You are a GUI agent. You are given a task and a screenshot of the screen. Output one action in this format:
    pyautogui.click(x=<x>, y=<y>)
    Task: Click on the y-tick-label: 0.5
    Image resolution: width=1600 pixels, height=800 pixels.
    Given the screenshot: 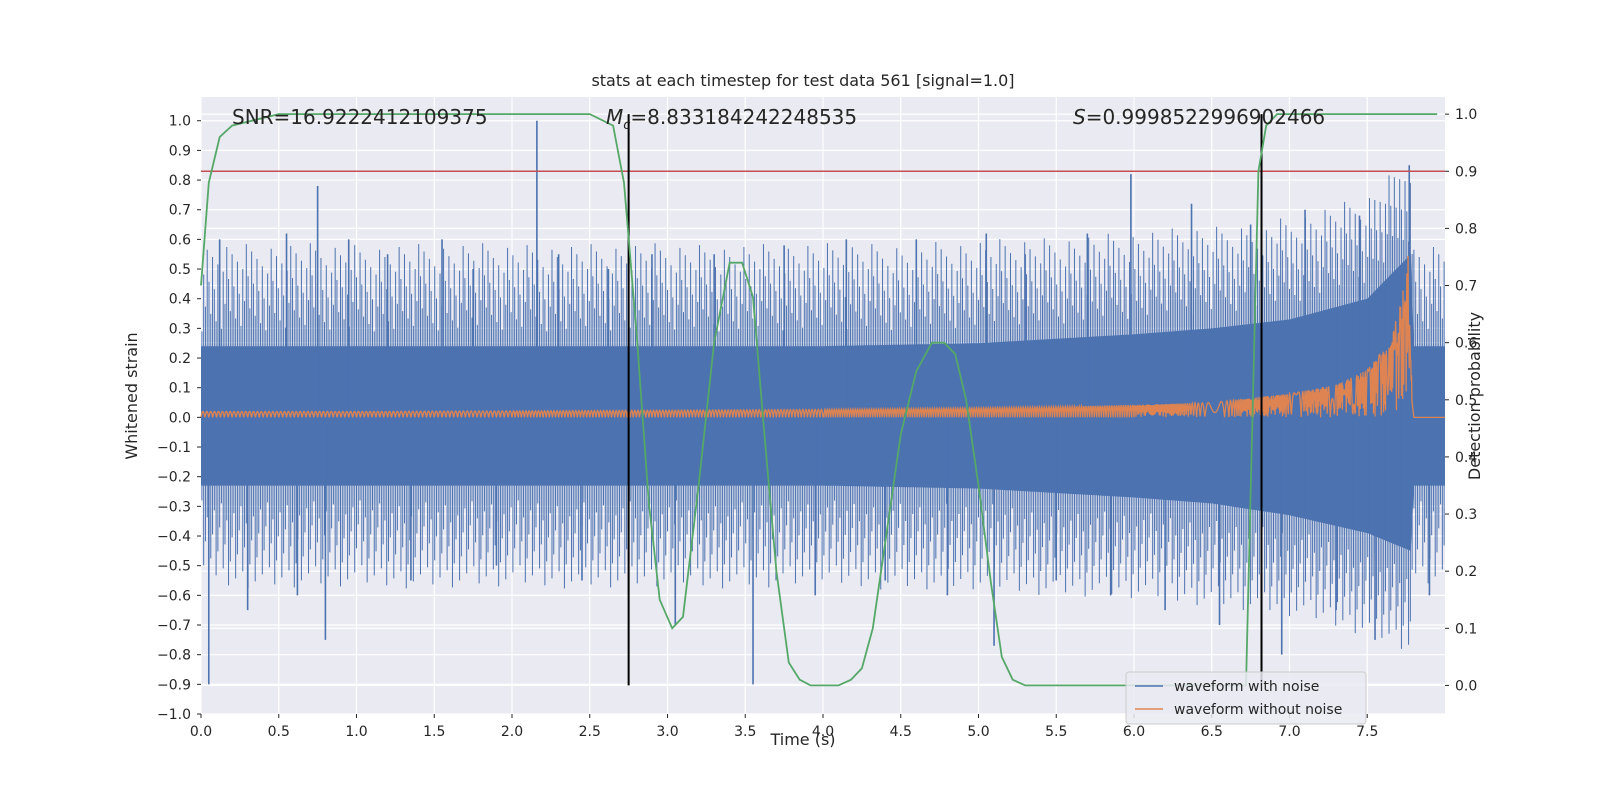 What is the action you would take?
    pyautogui.click(x=180, y=270)
    